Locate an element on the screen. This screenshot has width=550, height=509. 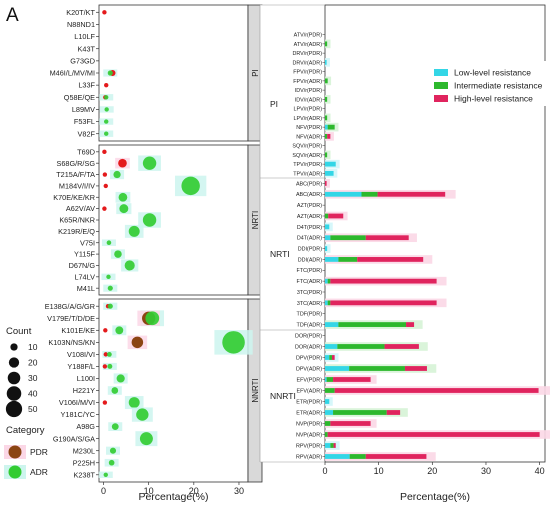
y-tick-label: K65R/NKR is located at coordinates (77, 220).